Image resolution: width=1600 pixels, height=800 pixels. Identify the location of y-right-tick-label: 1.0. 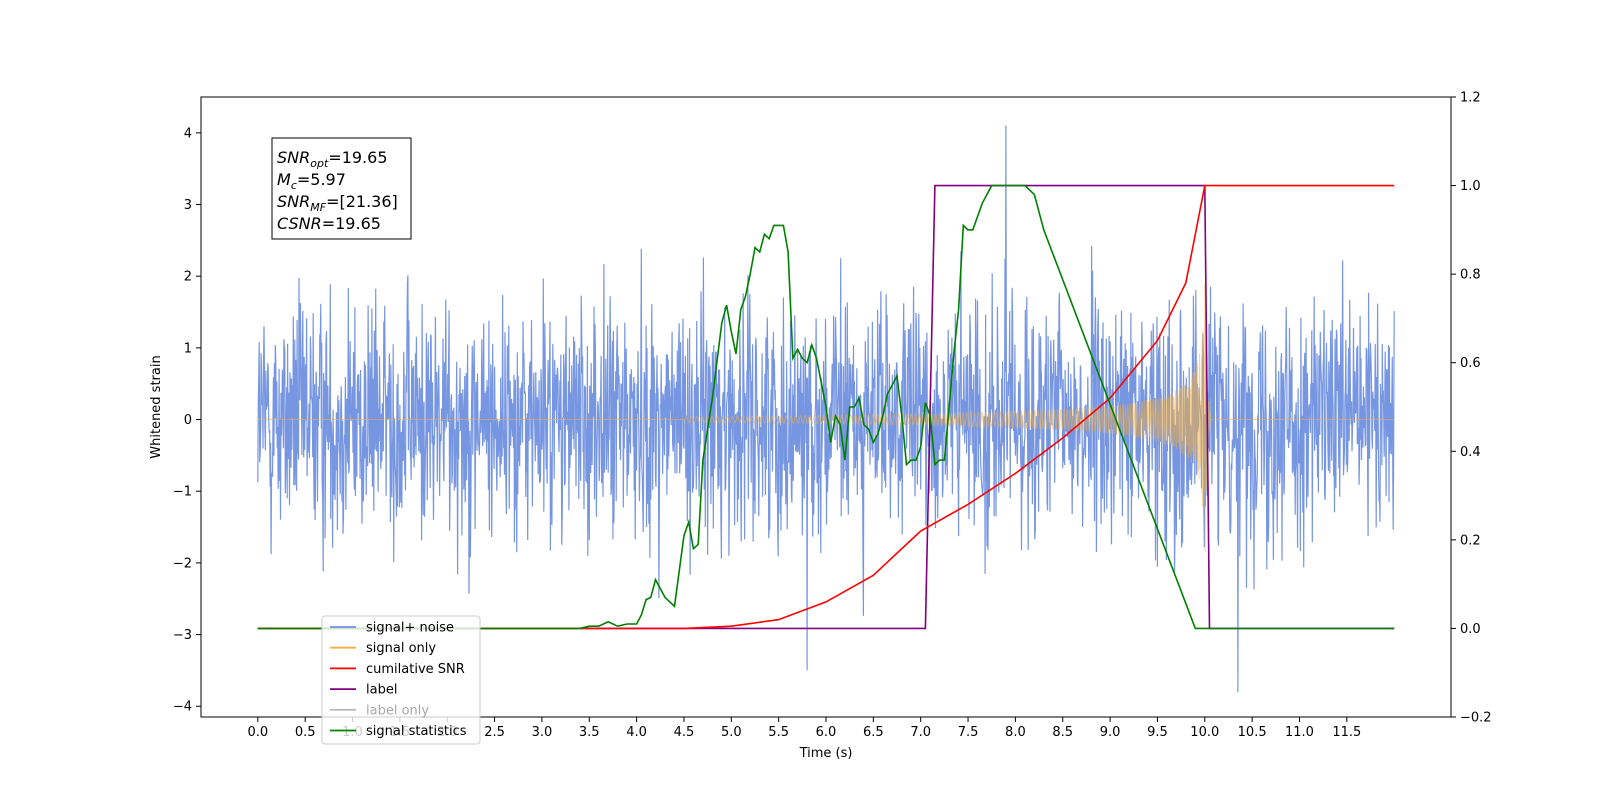
(1470, 186).